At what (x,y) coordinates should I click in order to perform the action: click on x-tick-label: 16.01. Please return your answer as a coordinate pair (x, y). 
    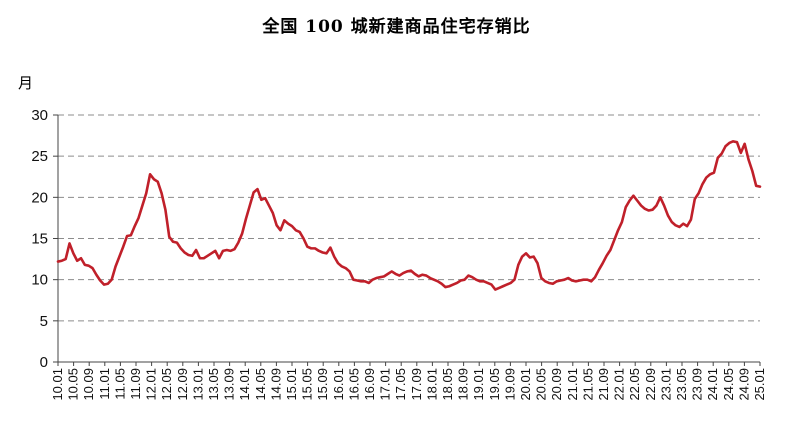
    Looking at the image, I should click on (338, 384).